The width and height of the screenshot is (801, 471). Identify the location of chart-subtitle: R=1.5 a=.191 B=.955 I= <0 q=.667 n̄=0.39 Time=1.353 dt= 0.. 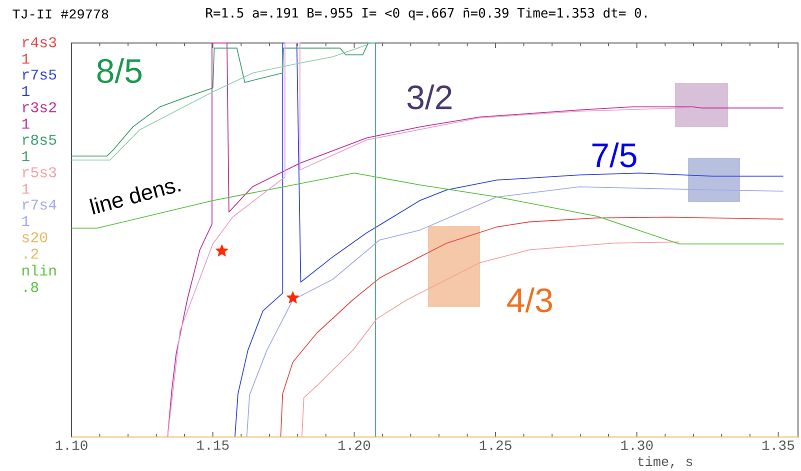
(426, 14).